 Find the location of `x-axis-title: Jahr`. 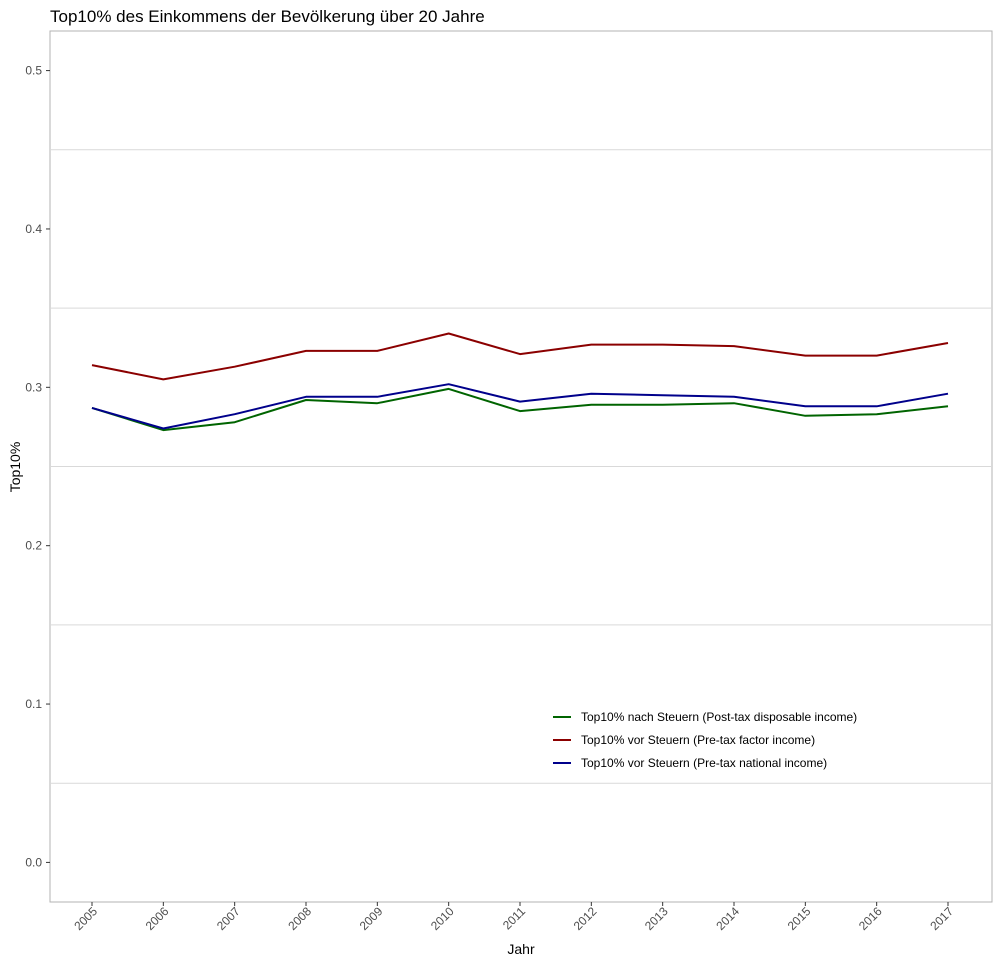

x-axis-title: Jahr is located at coordinates (521, 949).